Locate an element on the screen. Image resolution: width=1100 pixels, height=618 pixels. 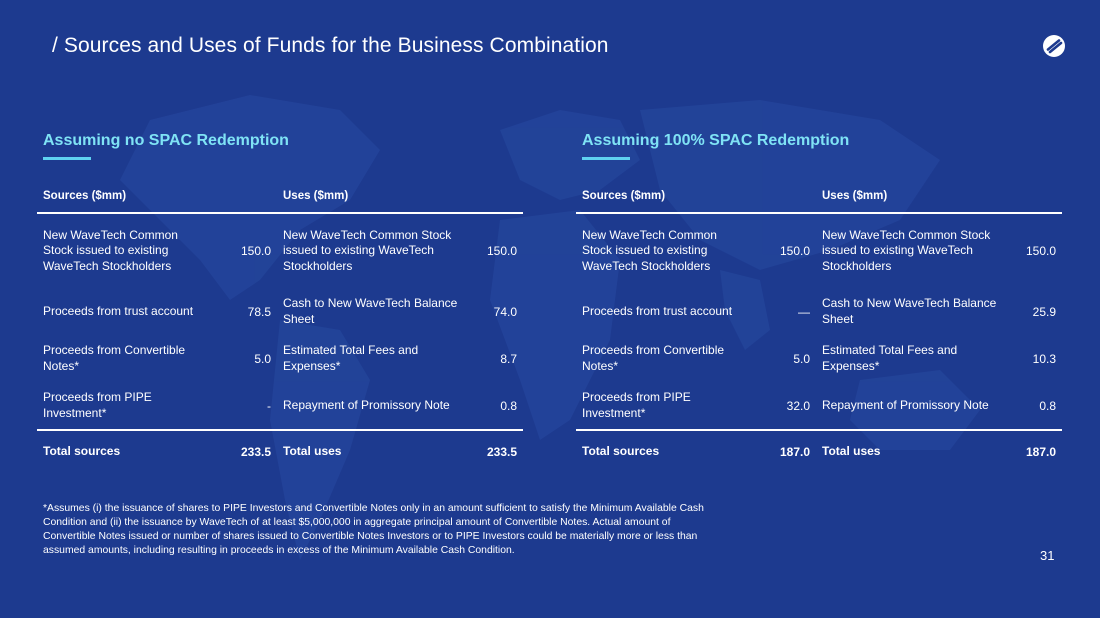
total-uses-value: 233.5 is located at coordinates (494, 451).